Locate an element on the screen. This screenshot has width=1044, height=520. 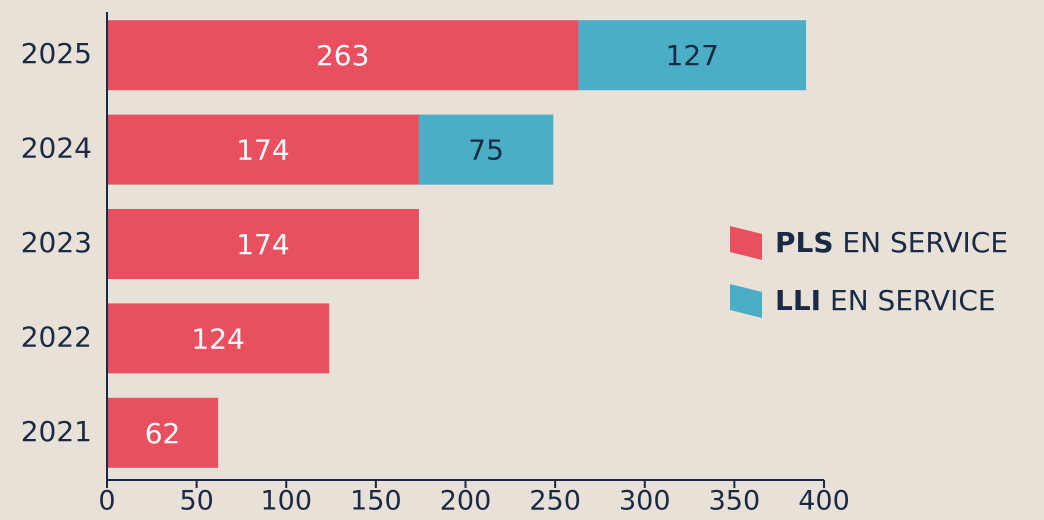
x-tick-label: 100 is located at coordinates (286, 501).